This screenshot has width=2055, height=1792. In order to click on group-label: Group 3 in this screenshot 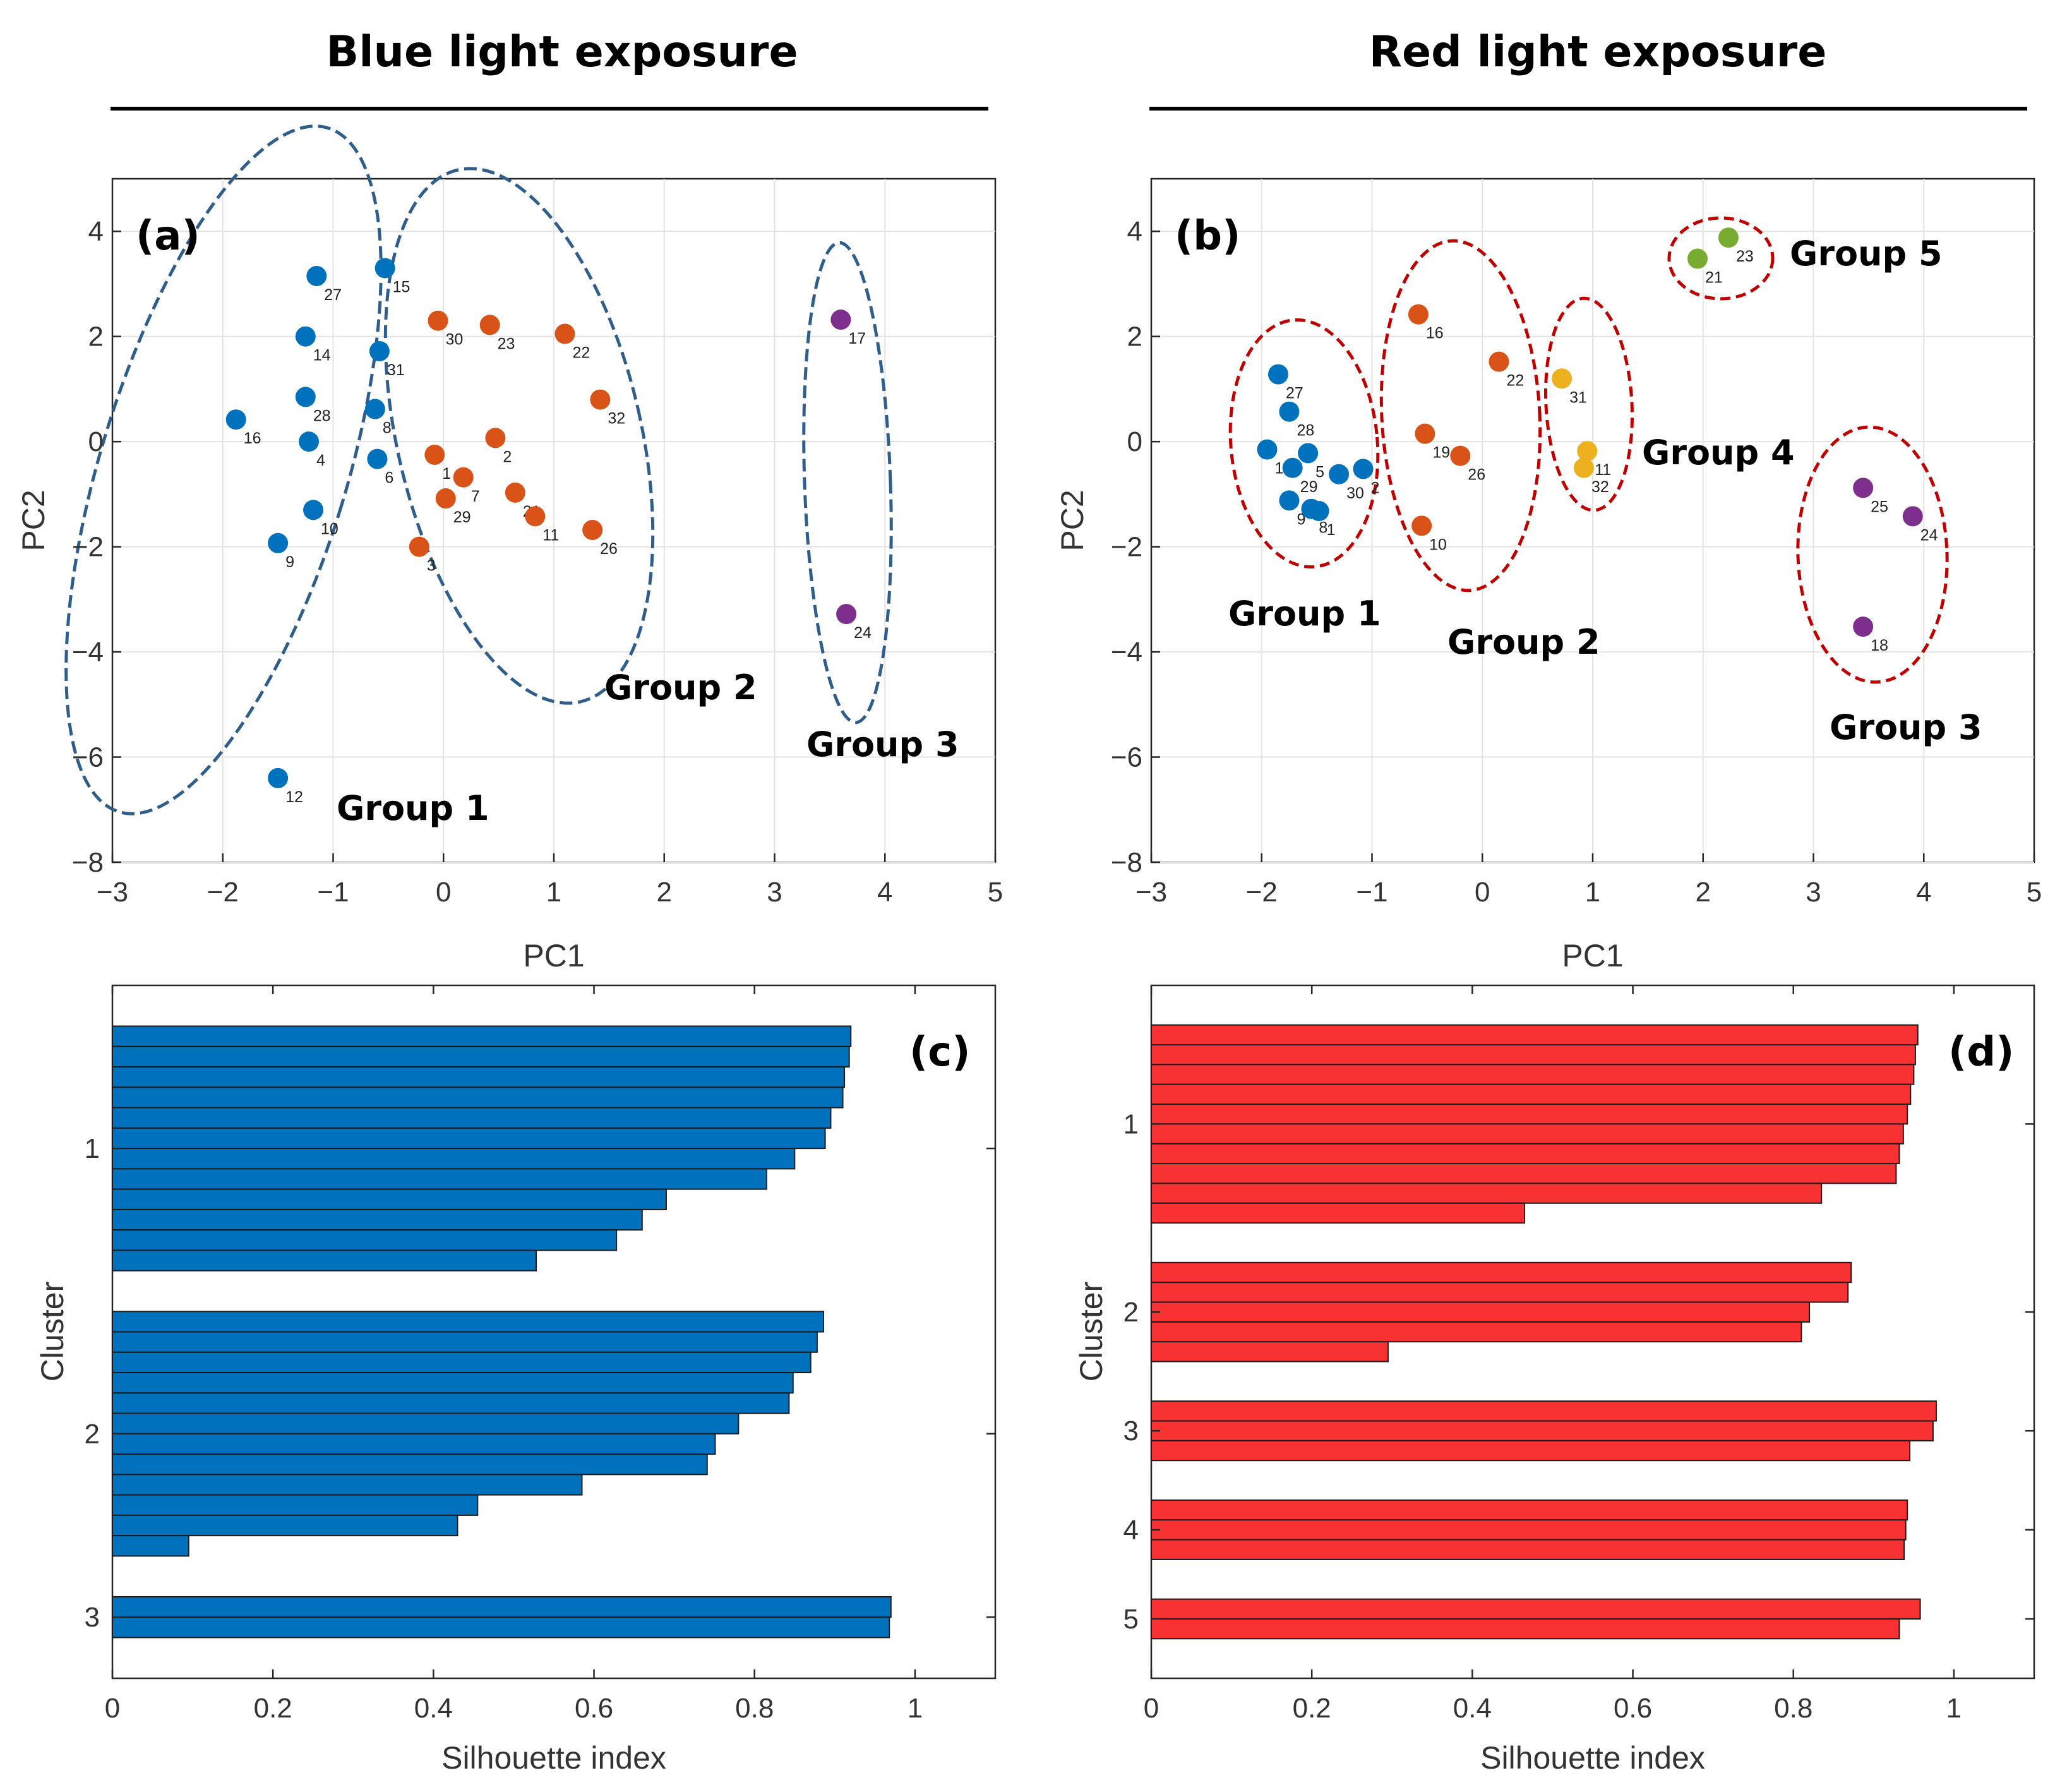, I will do `click(1906, 727)`.